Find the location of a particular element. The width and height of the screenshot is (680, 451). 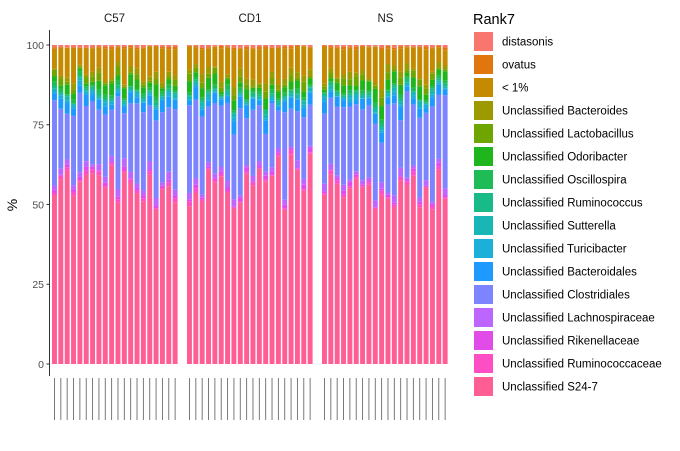

legend-label: ovatus is located at coordinates (519, 66).